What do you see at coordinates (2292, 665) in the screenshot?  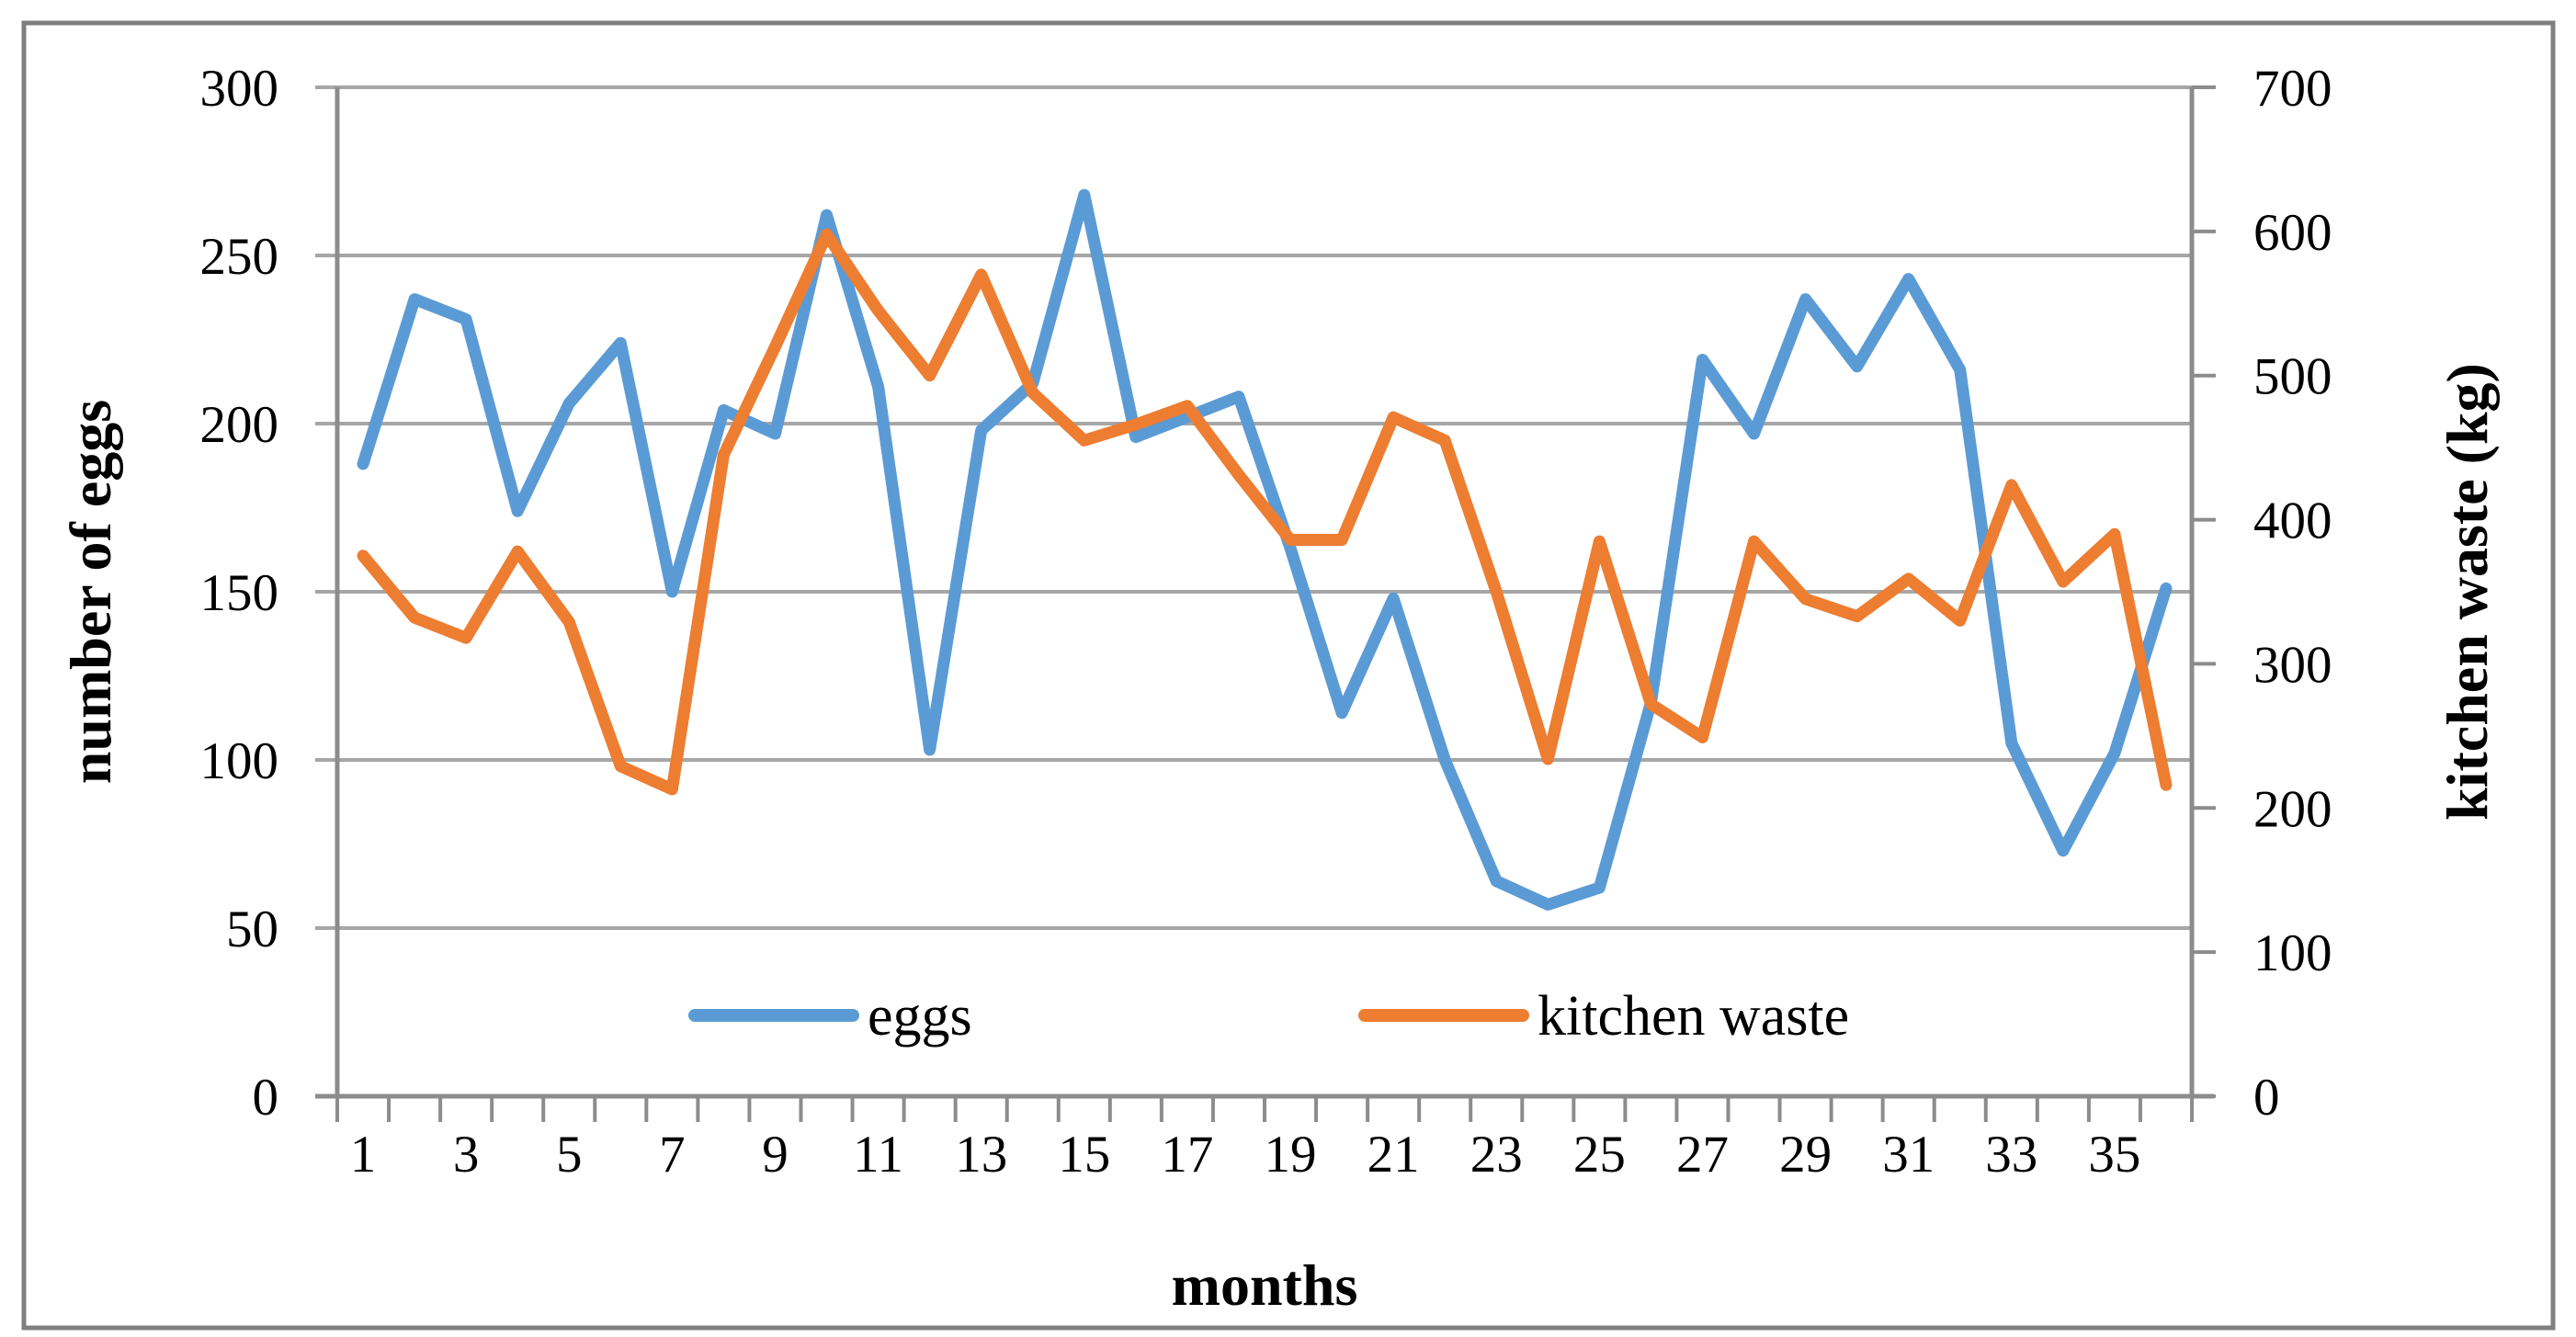 I see `right-axis-tick-label-300: 300` at bounding box center [2292, 665].